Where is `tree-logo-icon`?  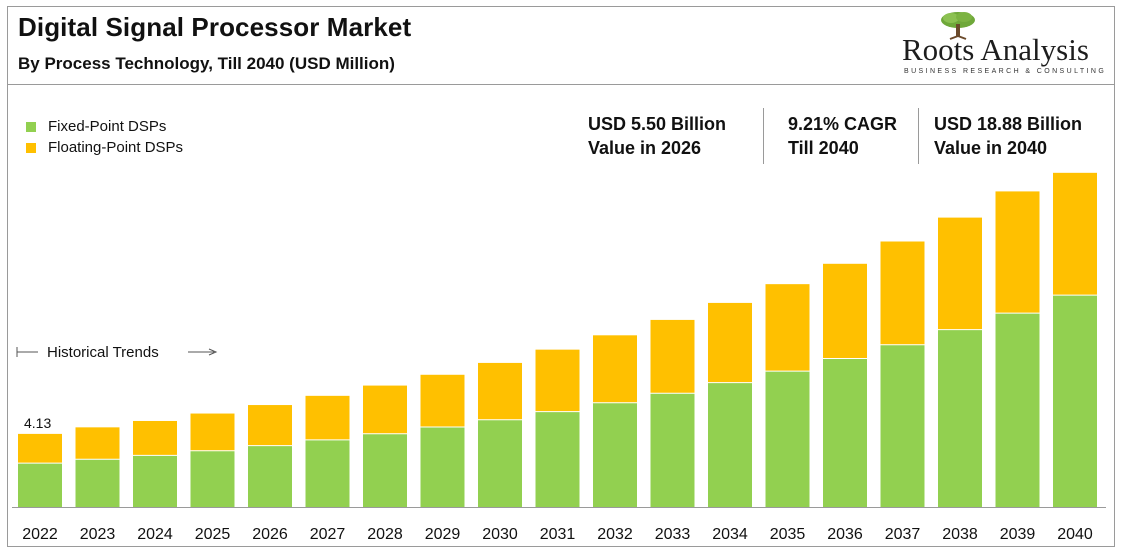 tree-logo-icon is located at coordinates (958, 26).